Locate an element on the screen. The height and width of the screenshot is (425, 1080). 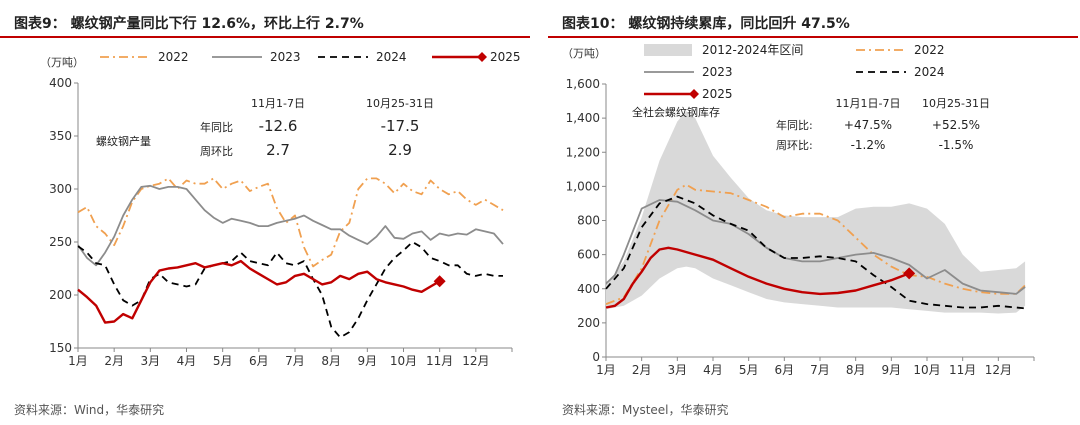
annotation-value: -1.5% is located at coordinates (956, 145).